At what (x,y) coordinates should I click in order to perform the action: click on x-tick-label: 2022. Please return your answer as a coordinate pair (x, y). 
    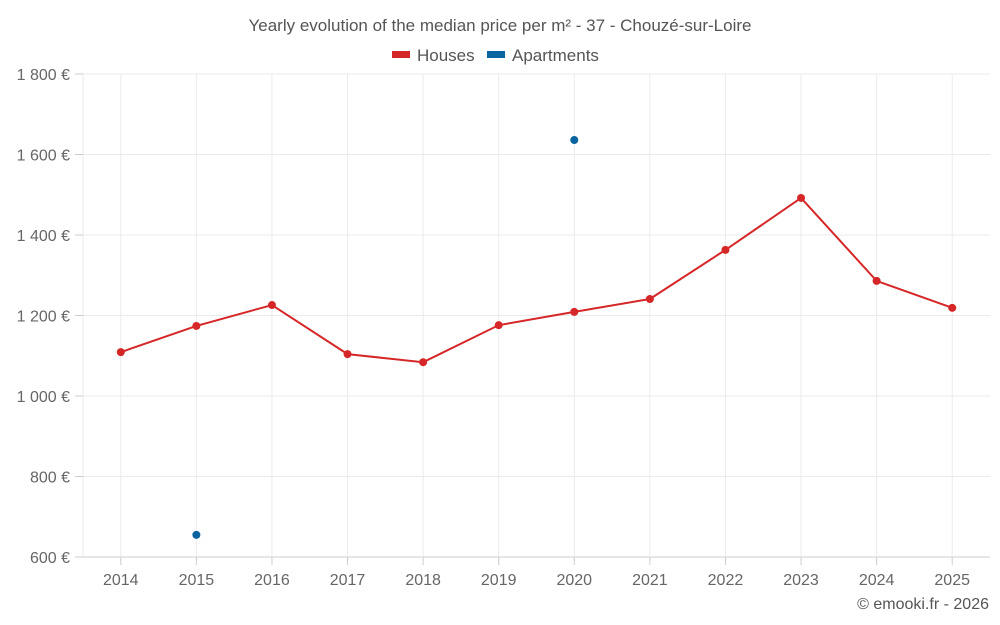
    Looking at the image, I should click on (726, 580).